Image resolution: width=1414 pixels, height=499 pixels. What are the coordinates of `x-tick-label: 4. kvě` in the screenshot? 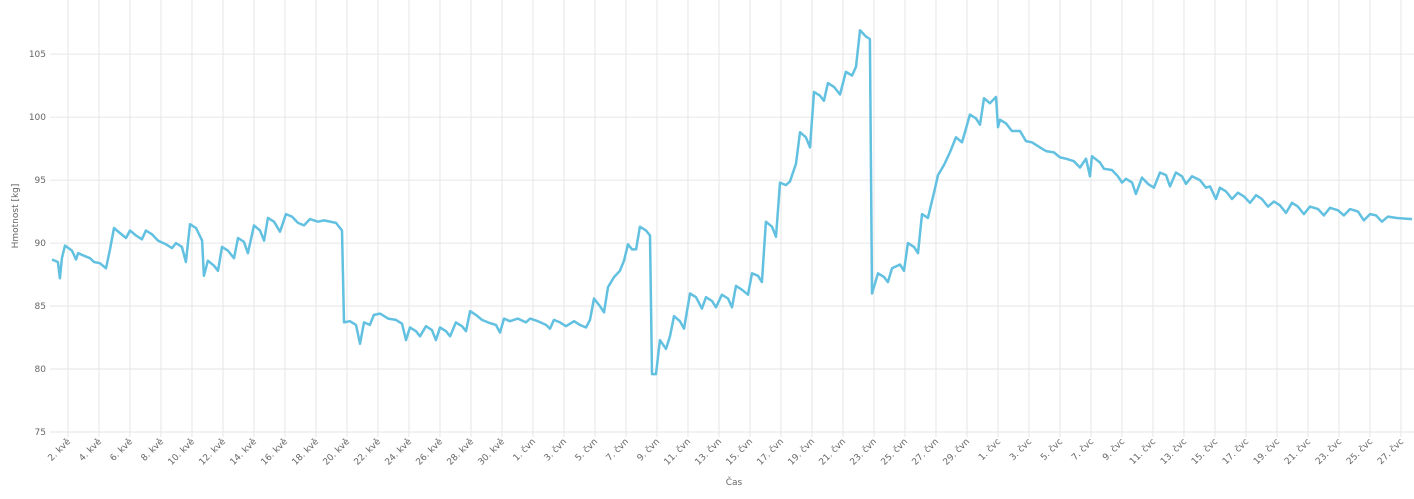 It's located at (91, 450).